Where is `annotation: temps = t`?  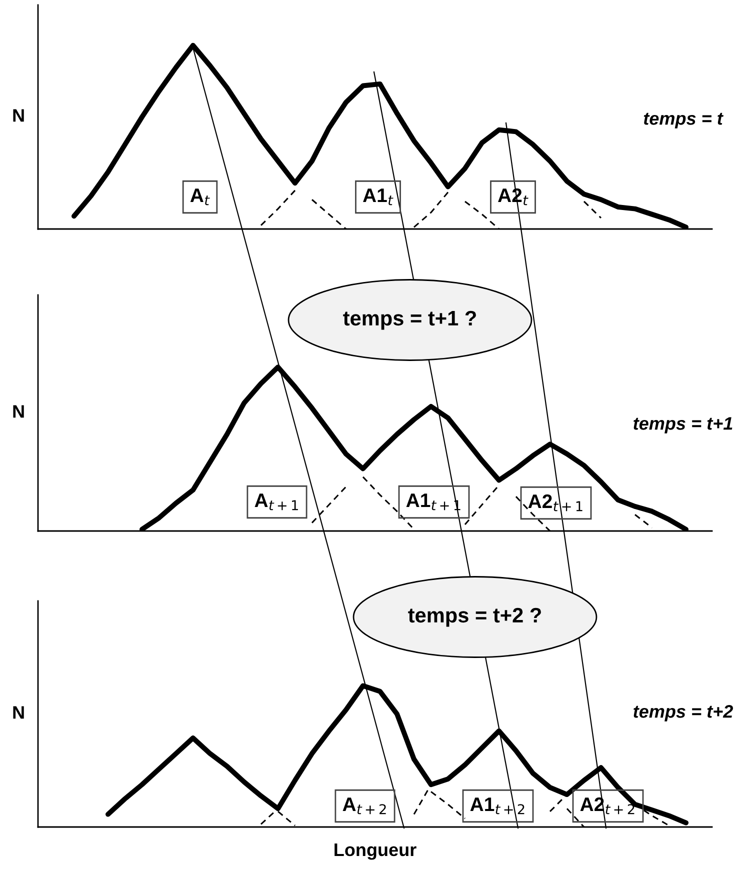
annotation: temps = t is located at coordinates (684, 120).